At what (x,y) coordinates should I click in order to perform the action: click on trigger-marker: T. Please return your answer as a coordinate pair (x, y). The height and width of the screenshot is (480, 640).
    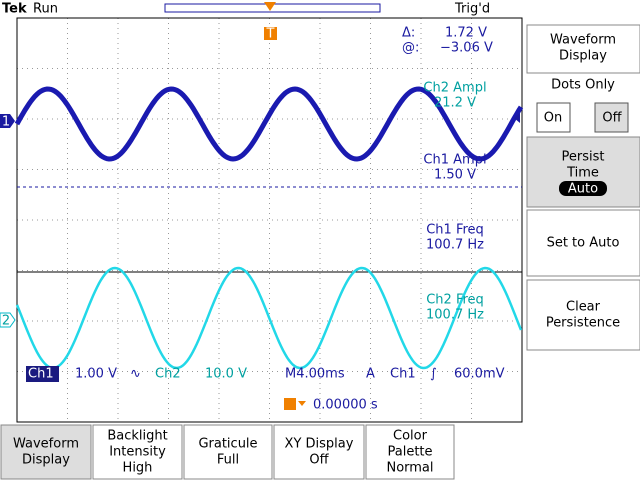
    Looking at the image, I should click on (270, 34).